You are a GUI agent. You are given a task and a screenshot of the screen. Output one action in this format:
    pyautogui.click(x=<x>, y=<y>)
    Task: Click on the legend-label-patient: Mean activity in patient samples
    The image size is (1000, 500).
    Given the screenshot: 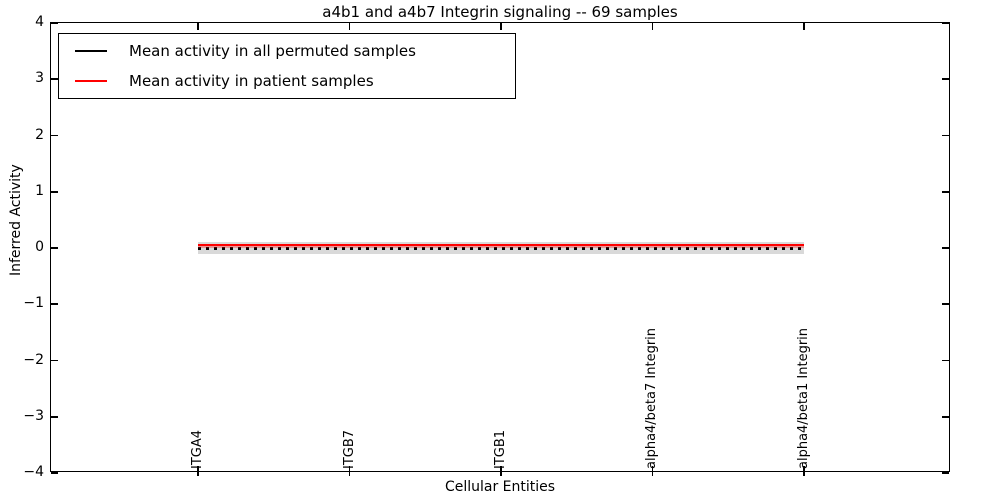 What is the action you would take?
    pyautogui.click(x=251, y=81)
    